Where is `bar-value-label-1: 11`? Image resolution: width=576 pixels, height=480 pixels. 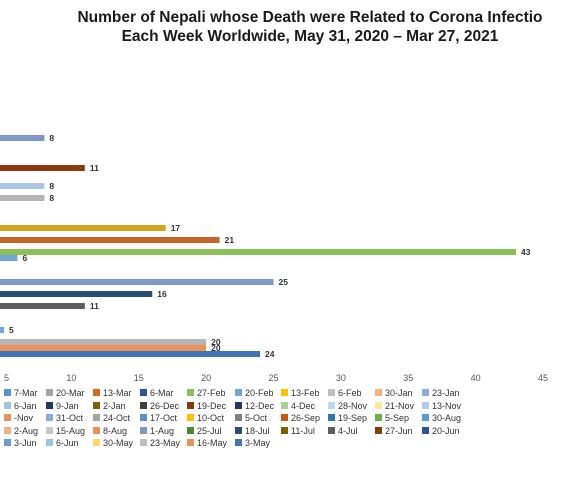
bar-value-label-1: 11 is located at coordinates (94, 168).